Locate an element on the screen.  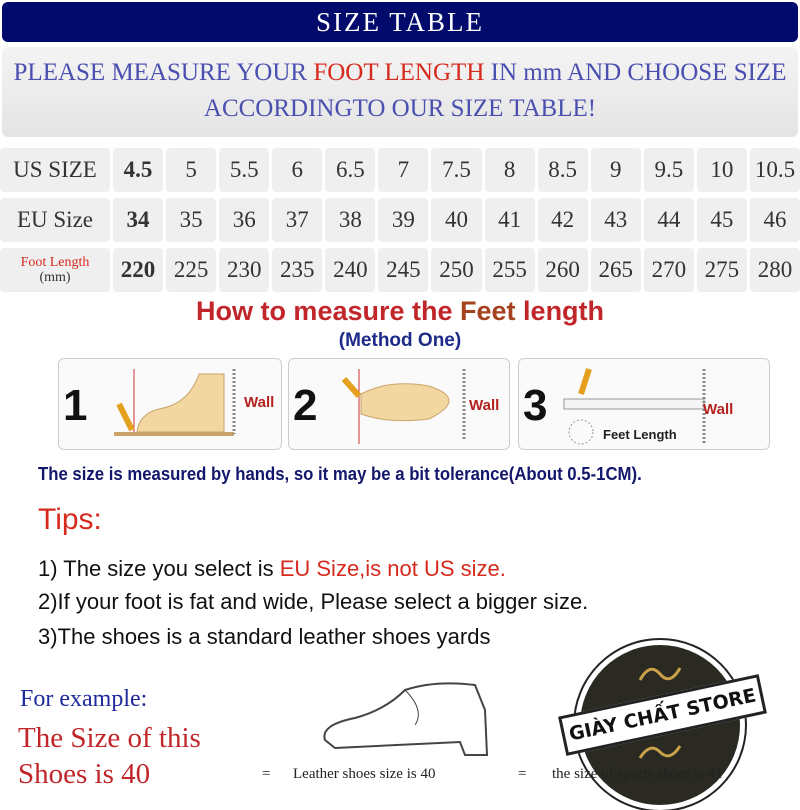
eu-size-cell: 39 is located at coordinates (403, 220).